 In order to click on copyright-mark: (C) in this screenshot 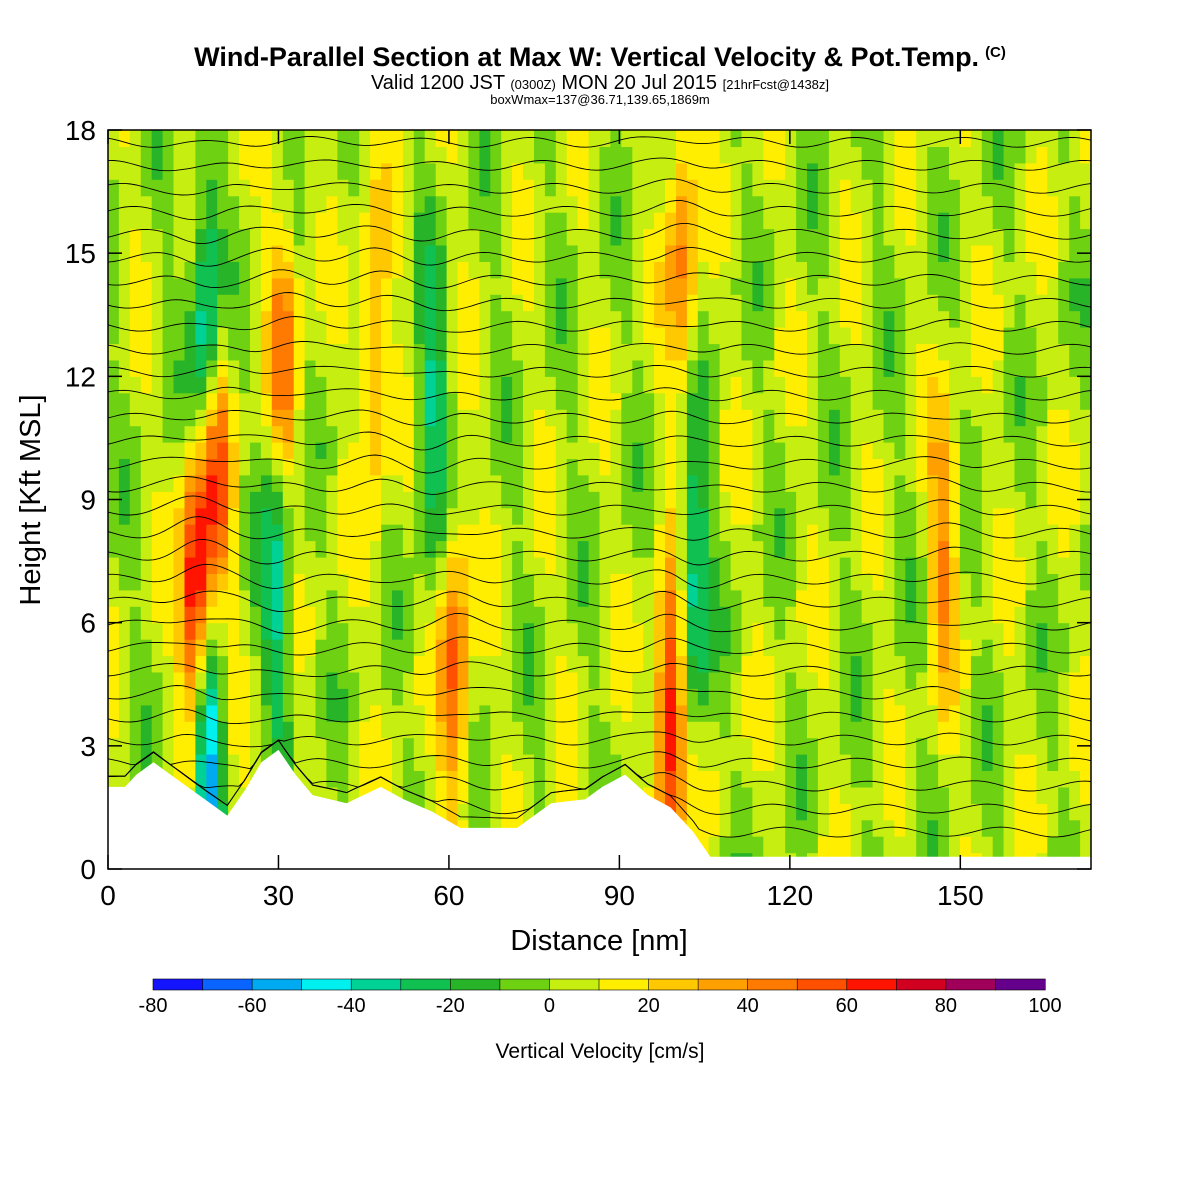, I will do `click(995, 52)`.